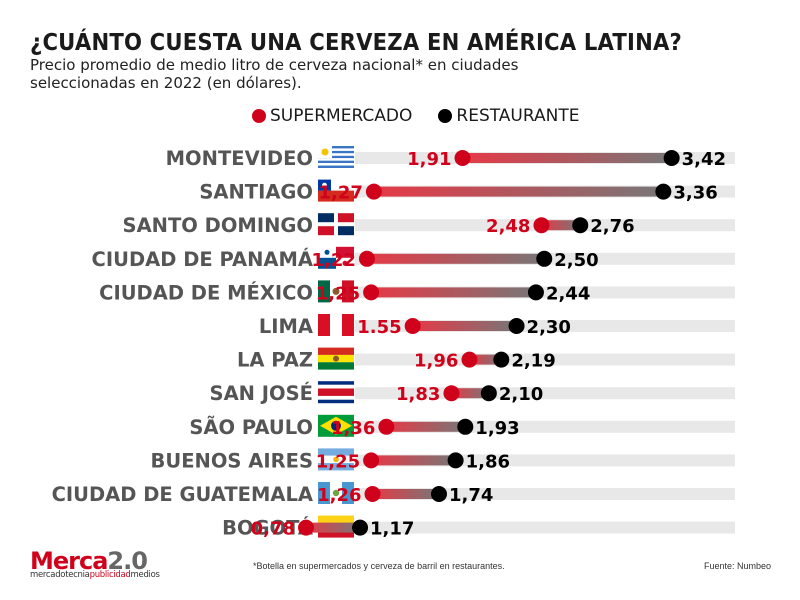  I want to click on city-label: LA PAZ, so click(275, 360).